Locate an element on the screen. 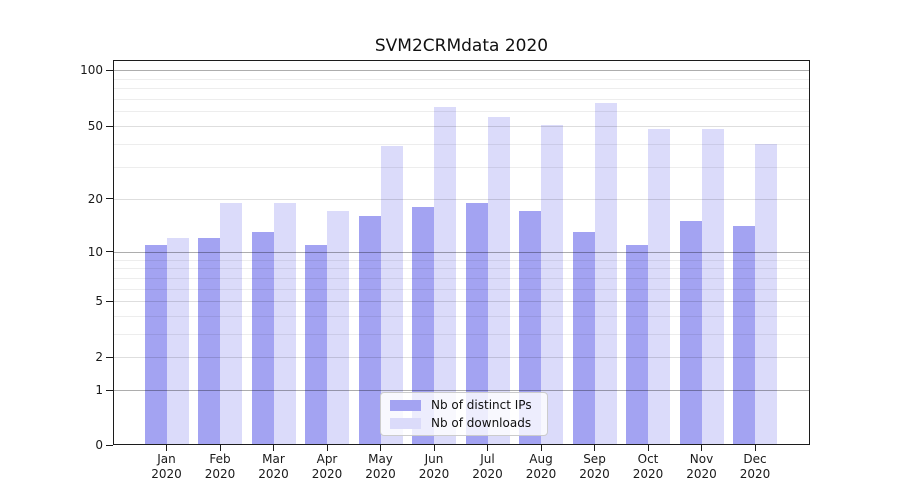  x-tick-mark-jan is located at coordinates (166, 448).